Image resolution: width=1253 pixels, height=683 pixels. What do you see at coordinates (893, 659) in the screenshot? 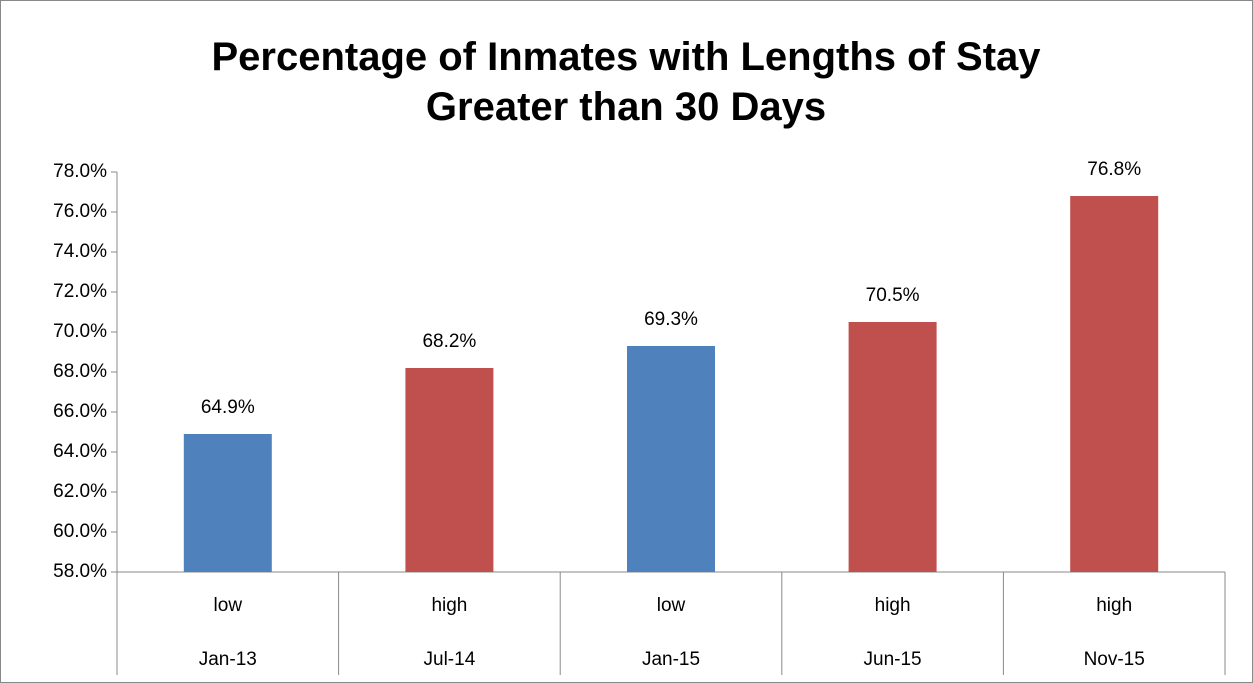
I see `x-tick-label: Jun-15` at bounding box center [893, 659].